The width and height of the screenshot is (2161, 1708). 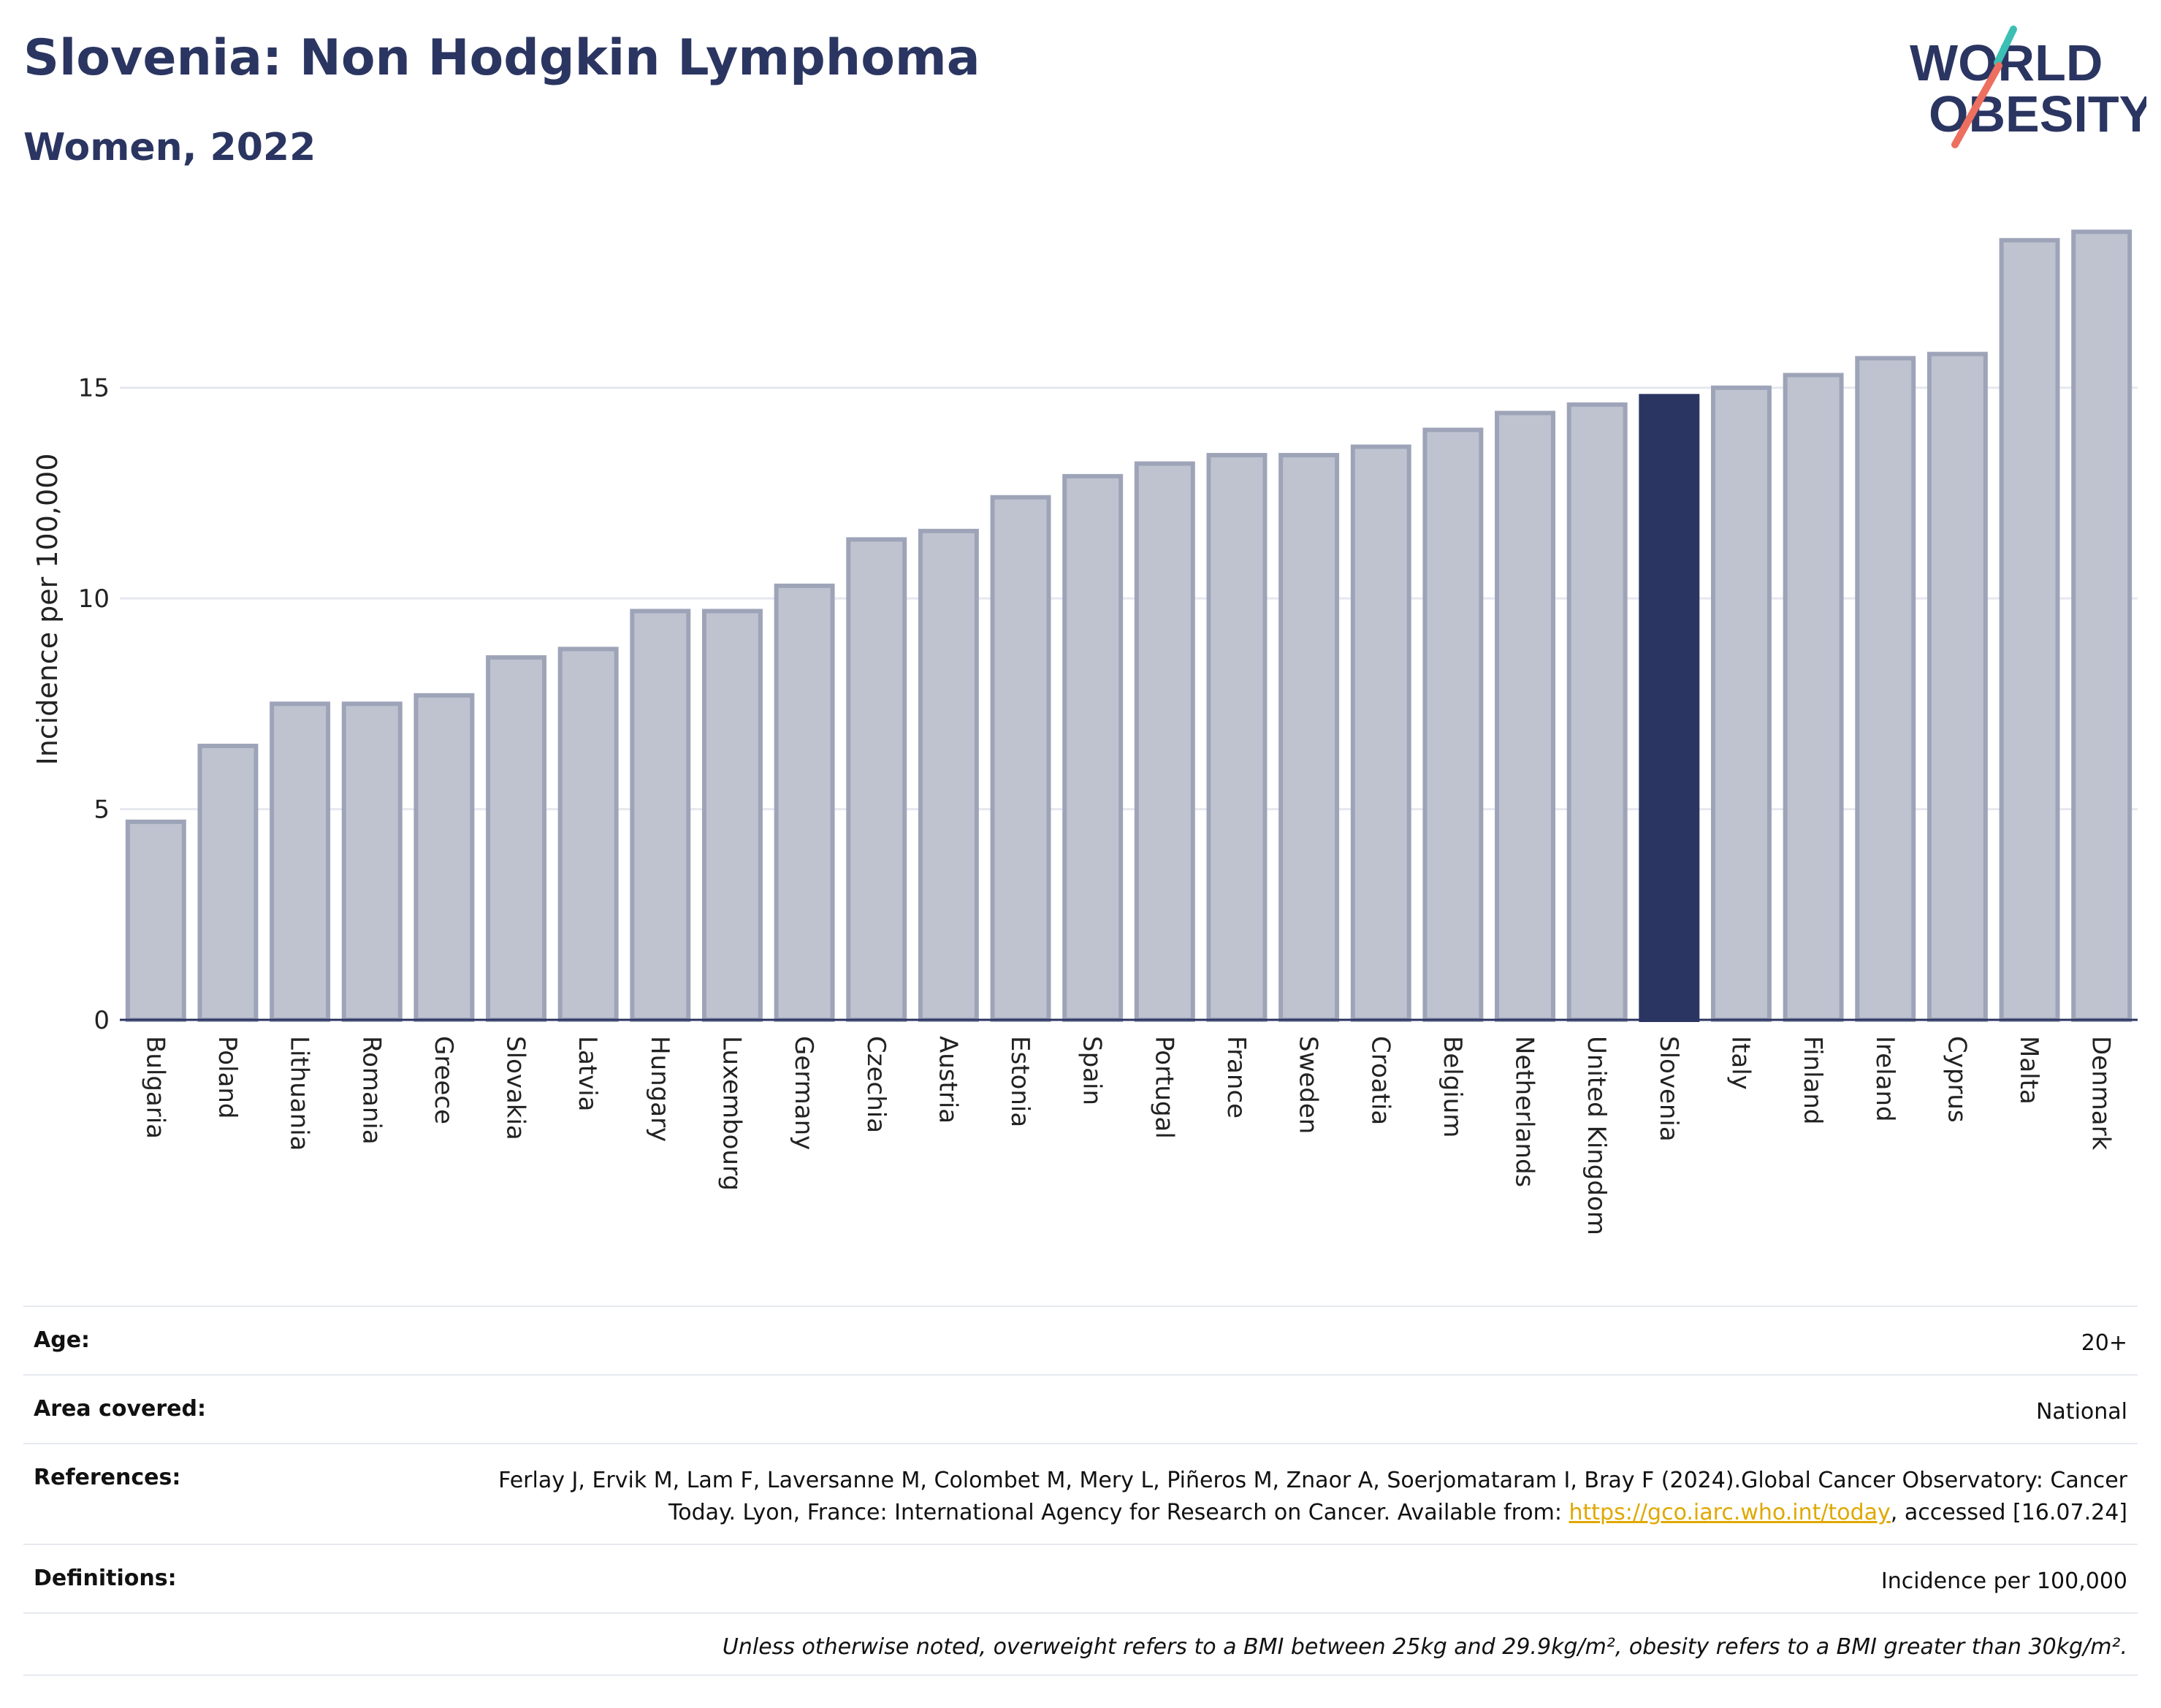 I want to click on x-tick-label: Poland, so click(x=227, y=1077).